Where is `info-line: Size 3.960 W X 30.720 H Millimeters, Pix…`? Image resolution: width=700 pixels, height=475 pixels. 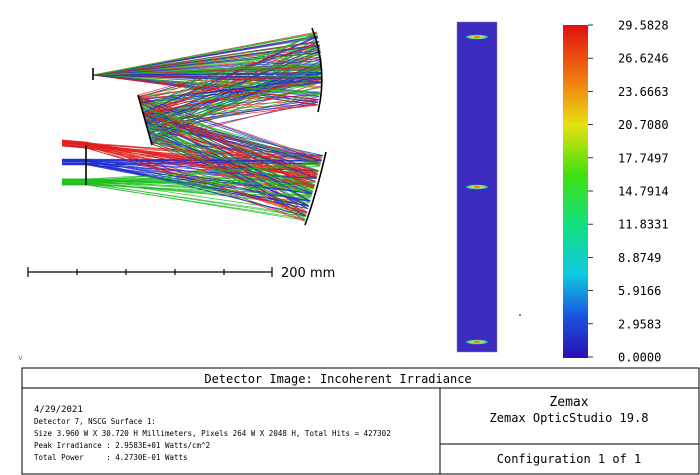
info-line: Size 3.960 W X 30.720 H Millimeters, Pix… is located at coordinates (212, 433).